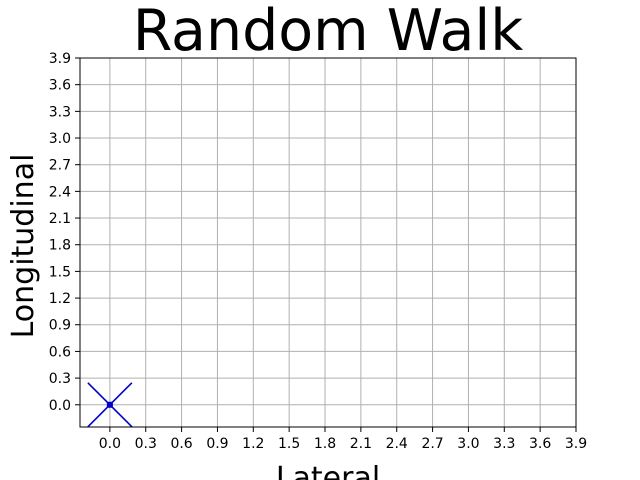 The image size is (640, 480). Describe the element at coordinates (397, 444) in the screenshot. I see `x-tick-label: 2.4` at that location.